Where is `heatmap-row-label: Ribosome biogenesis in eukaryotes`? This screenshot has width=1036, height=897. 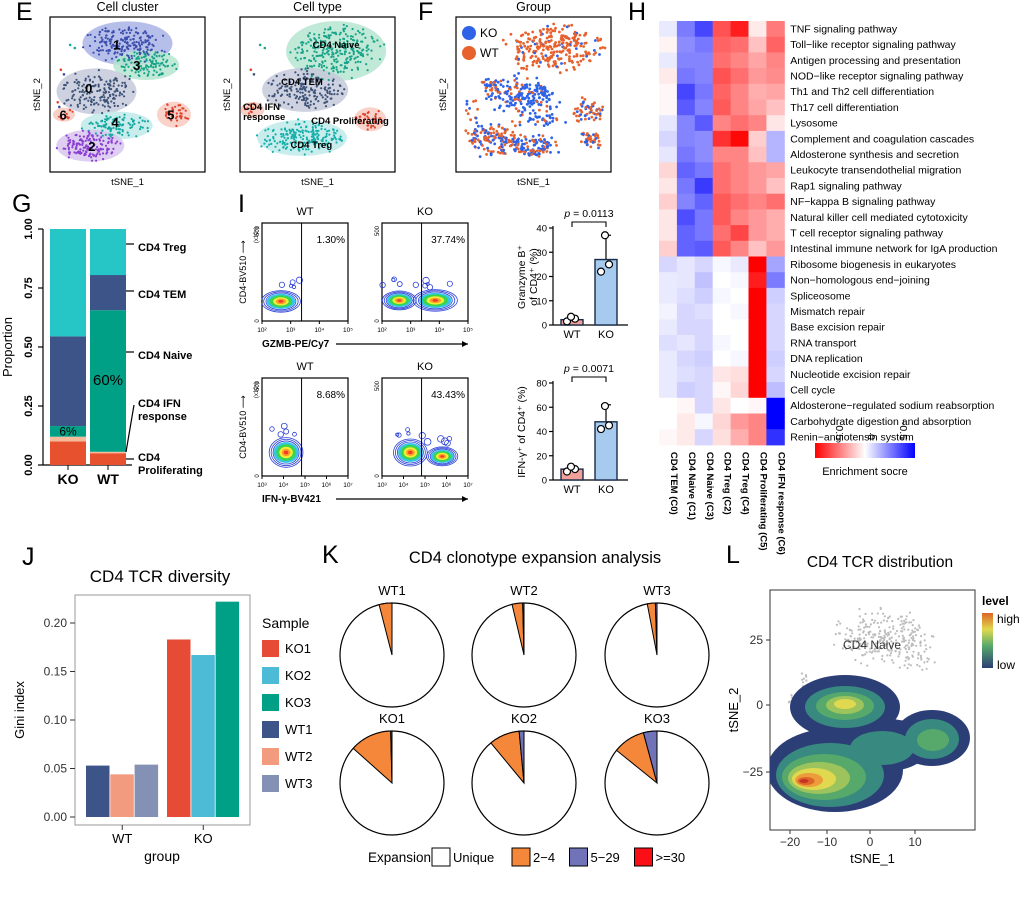
heatmap-row-label: Ribosome biogenesis in eukaryotes is located at coordinates (873, 265).